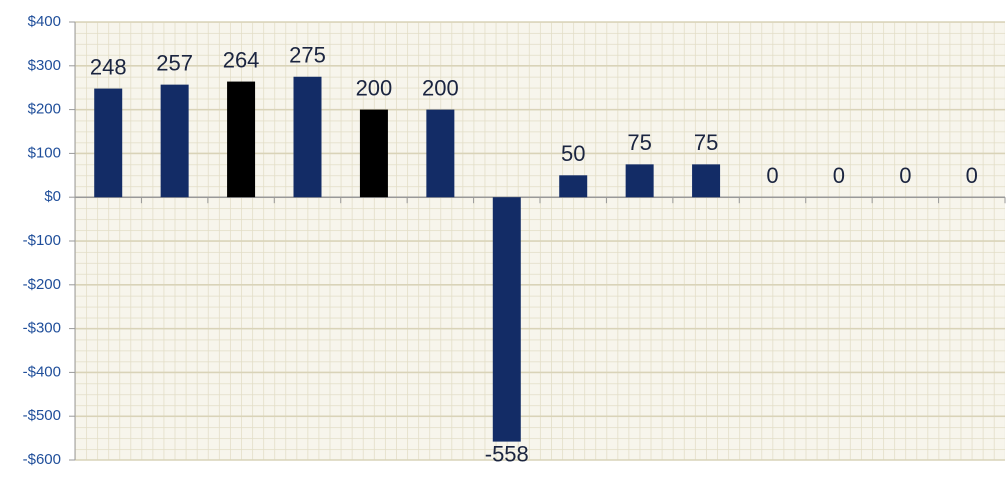  I want to click on y-tick-label: -$400, so click(42, 371).